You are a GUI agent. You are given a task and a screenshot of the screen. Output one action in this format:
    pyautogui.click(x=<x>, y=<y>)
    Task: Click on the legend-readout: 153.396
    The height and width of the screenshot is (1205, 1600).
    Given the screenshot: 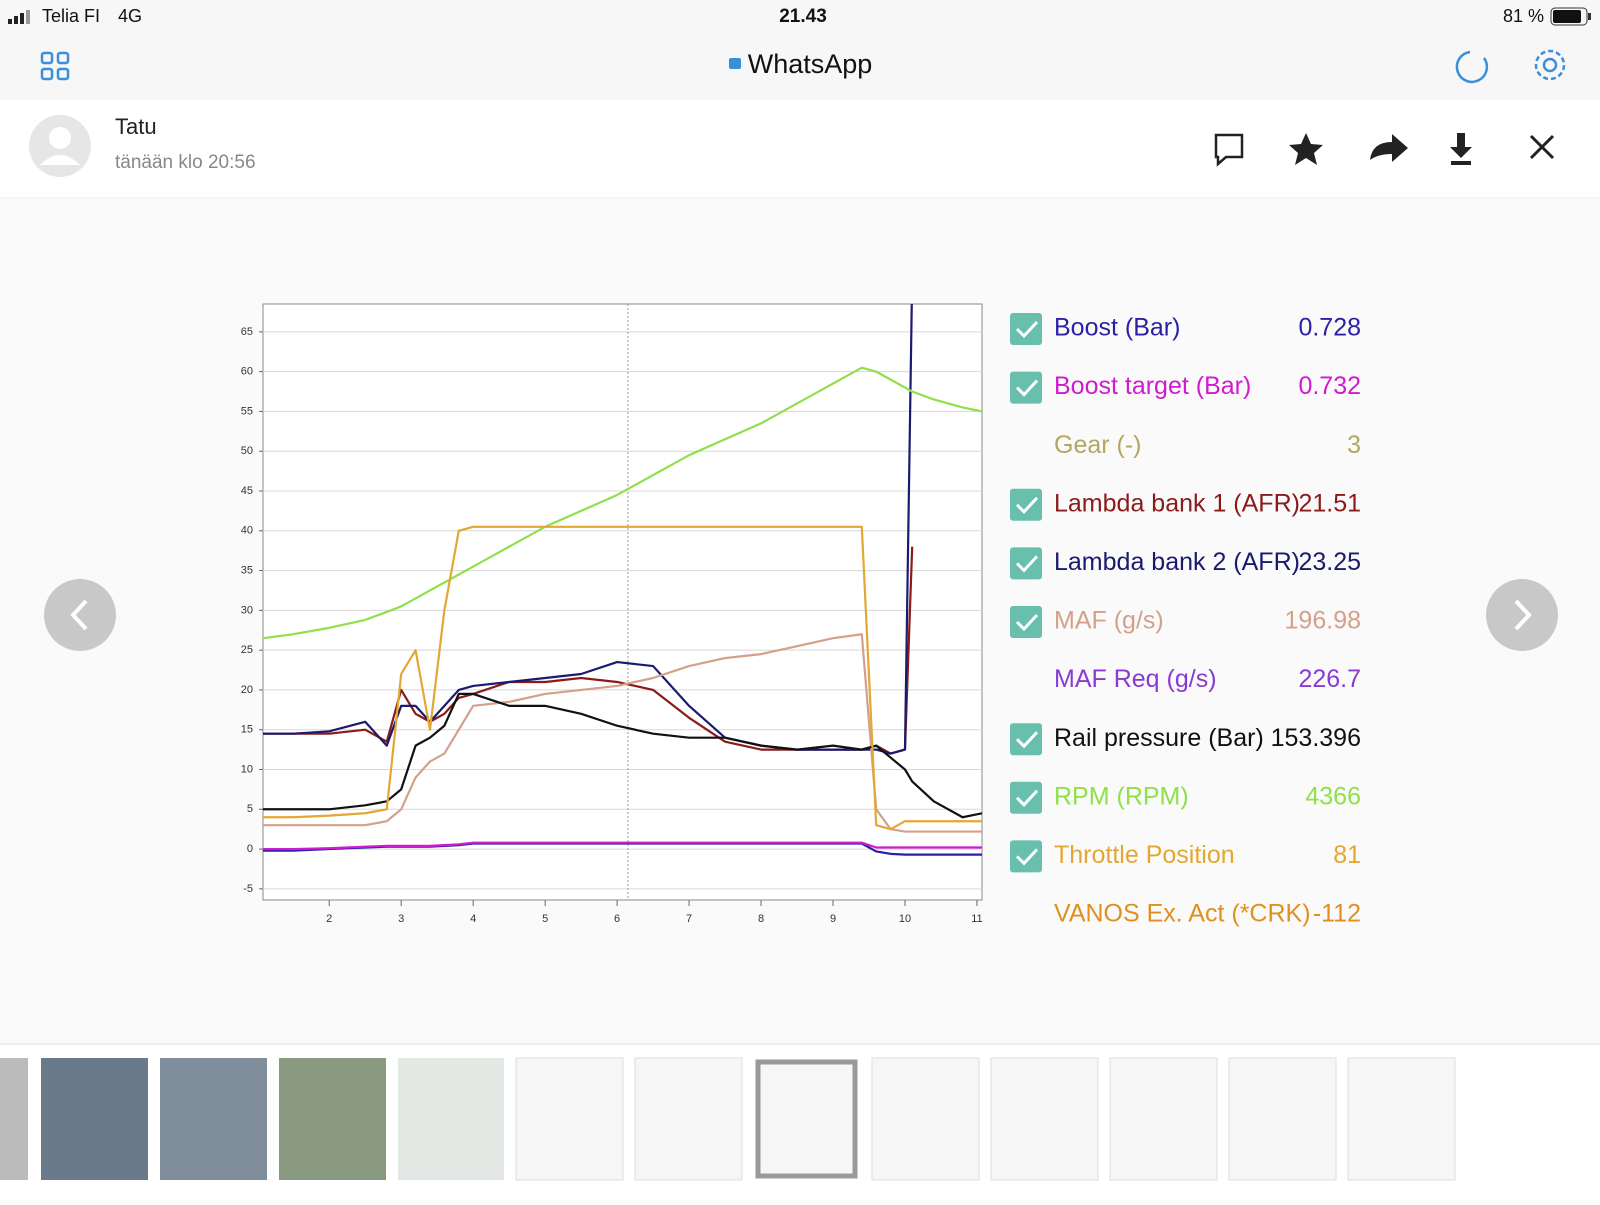 What is the action you would take?
    pyautogui.click(x=1316, y=738)
    